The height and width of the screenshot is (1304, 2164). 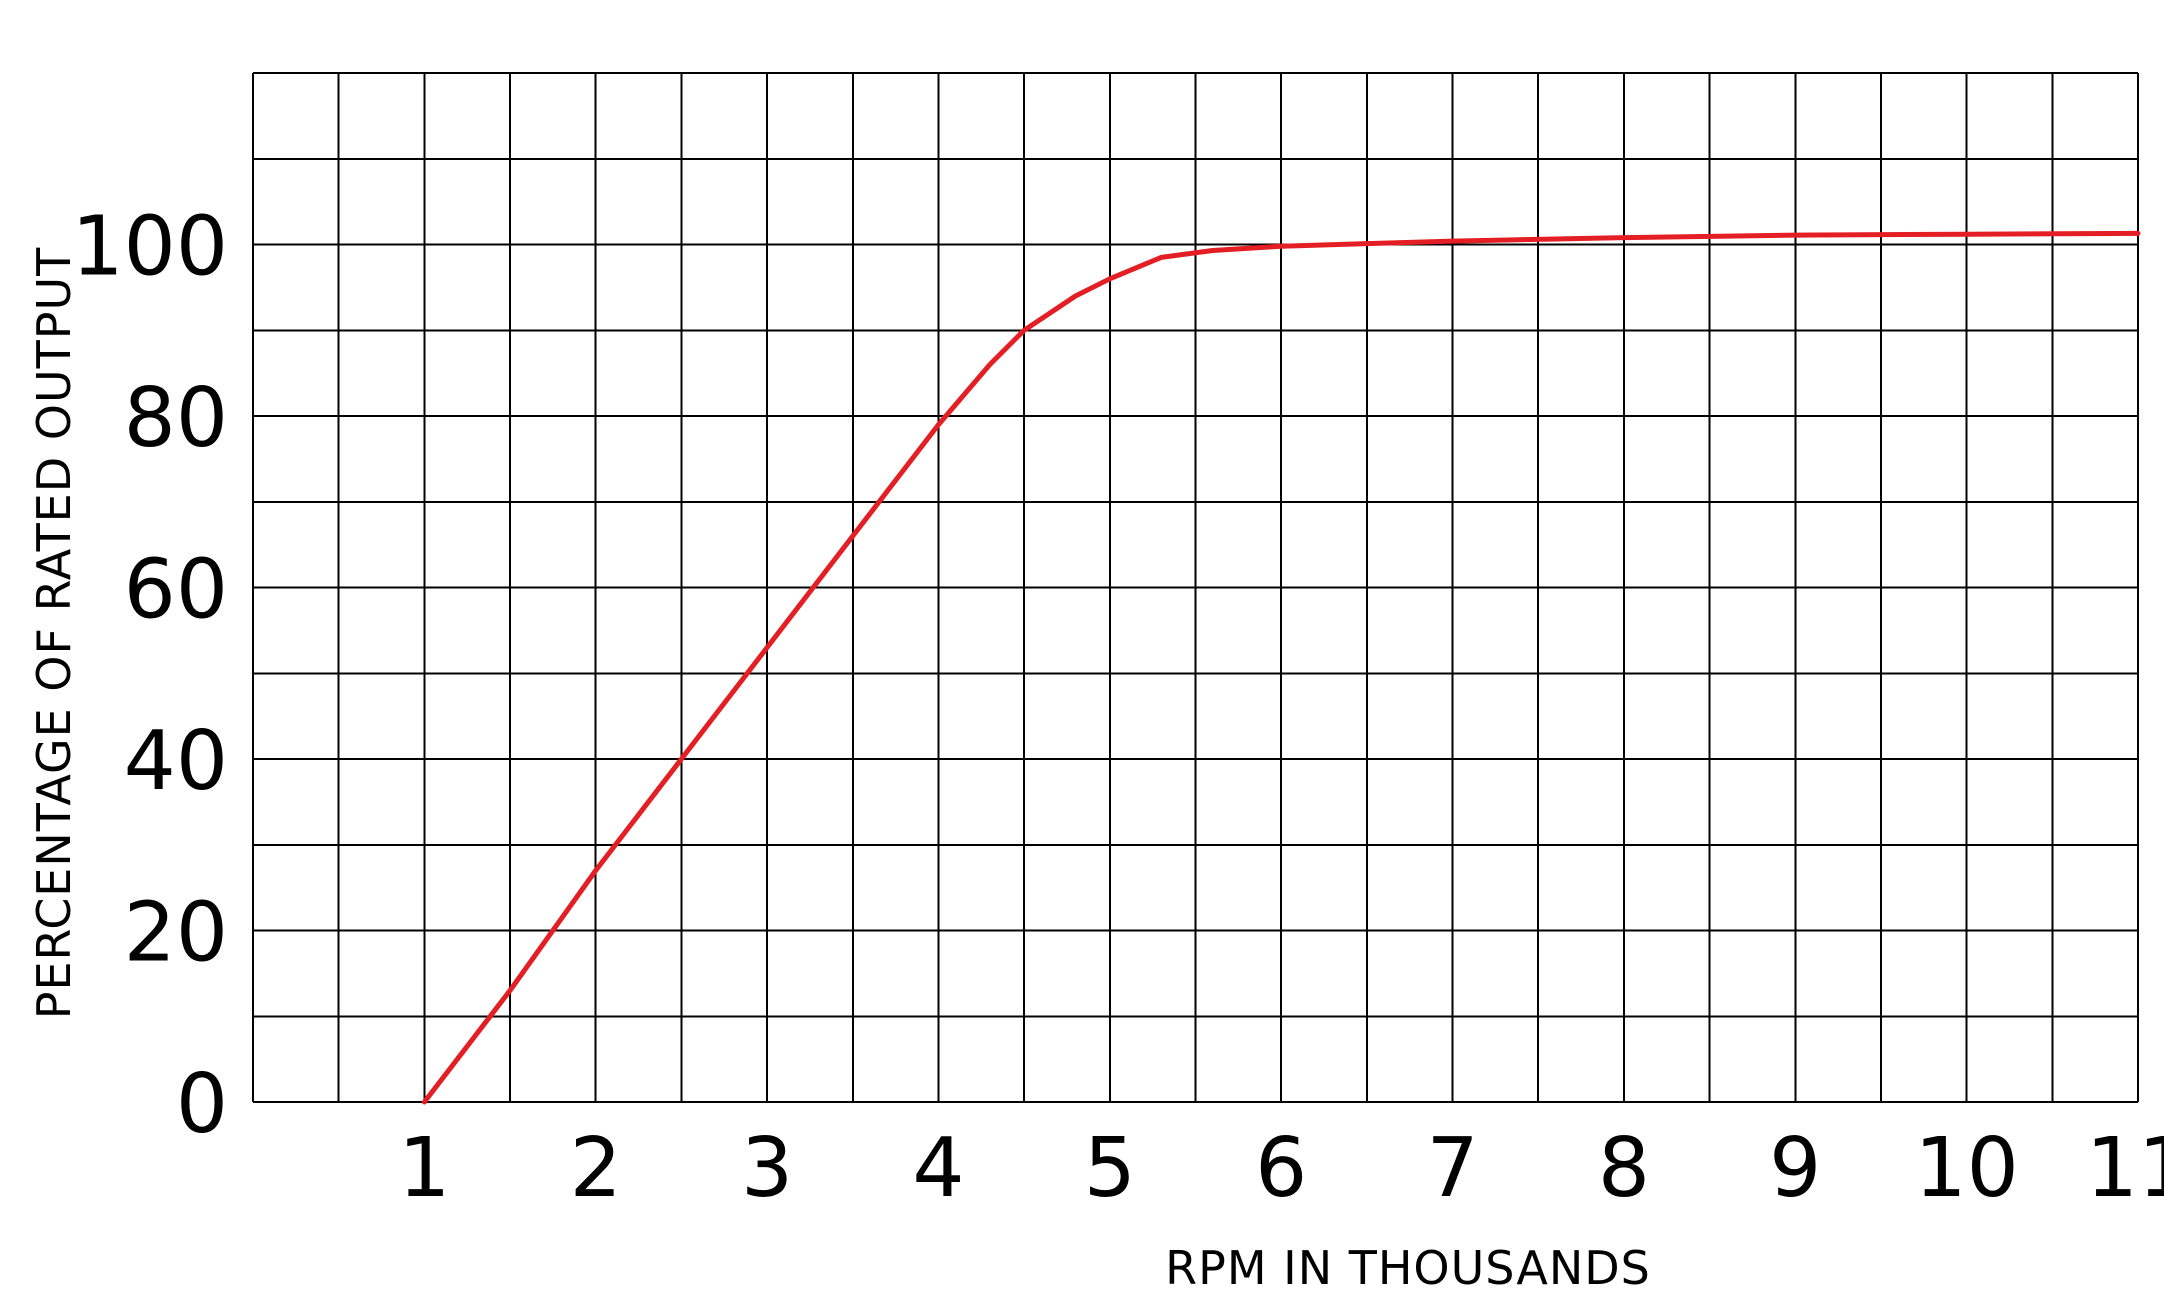 What do you see at coordinates (176, 933) in the screenshot?
I see `y-tick-label: 20` at bounding box center [176, 933].